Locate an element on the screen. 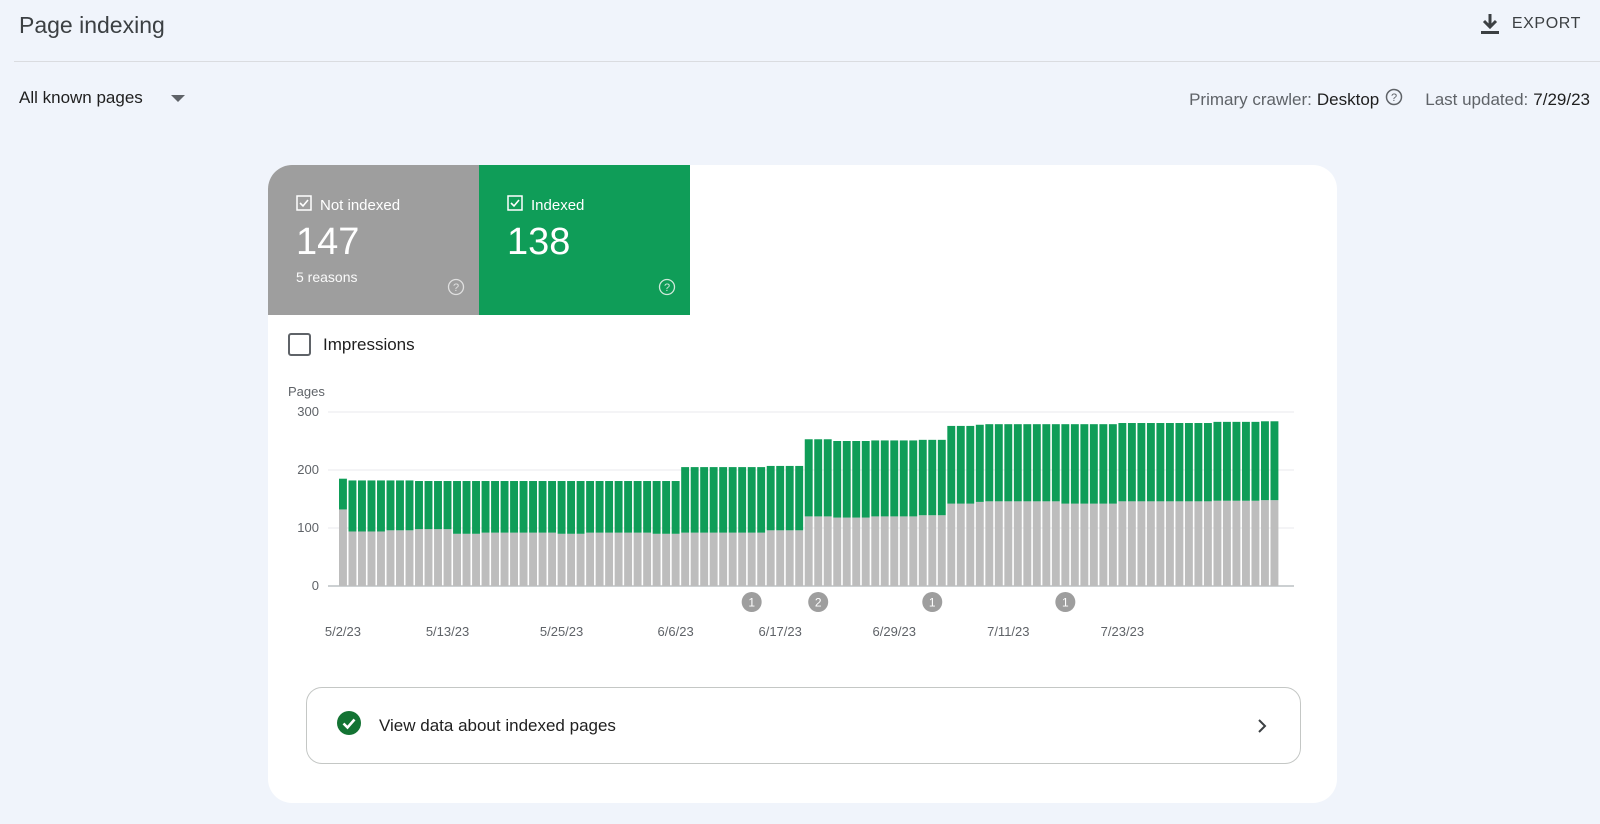  view-indexed-pages-link: View data about indexed pages is located at coordinates (803, 725).